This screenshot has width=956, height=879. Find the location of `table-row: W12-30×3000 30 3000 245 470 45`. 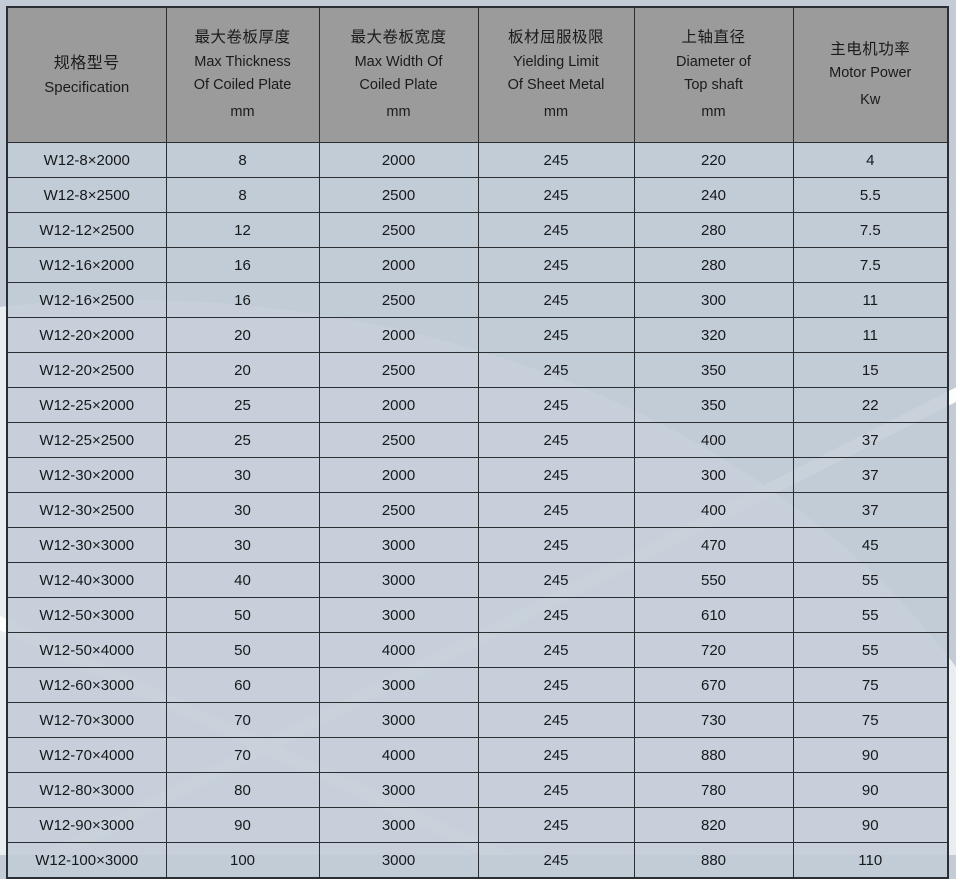

table-row: W12-30×3000 30 3000 245 470 45 is located at coordinates (477, 545).